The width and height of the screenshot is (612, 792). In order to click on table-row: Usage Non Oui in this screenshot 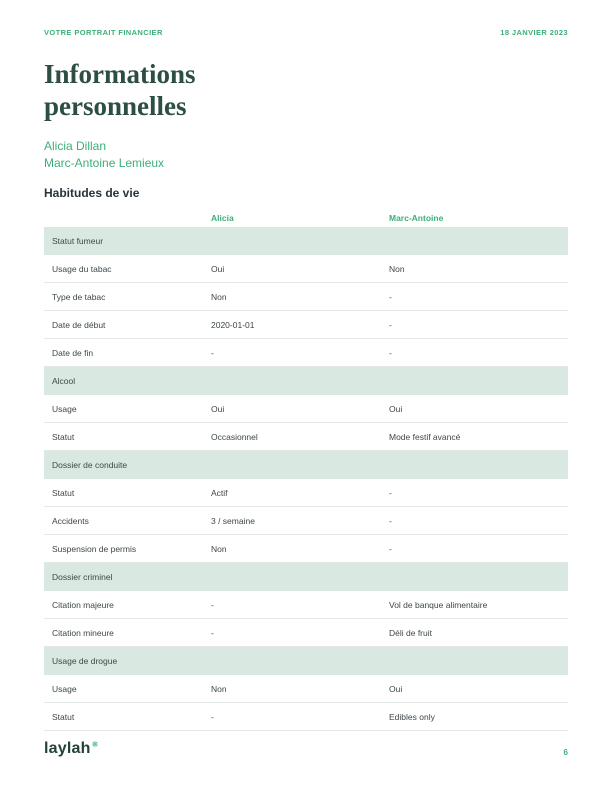, I will do `click(306, 689)`.